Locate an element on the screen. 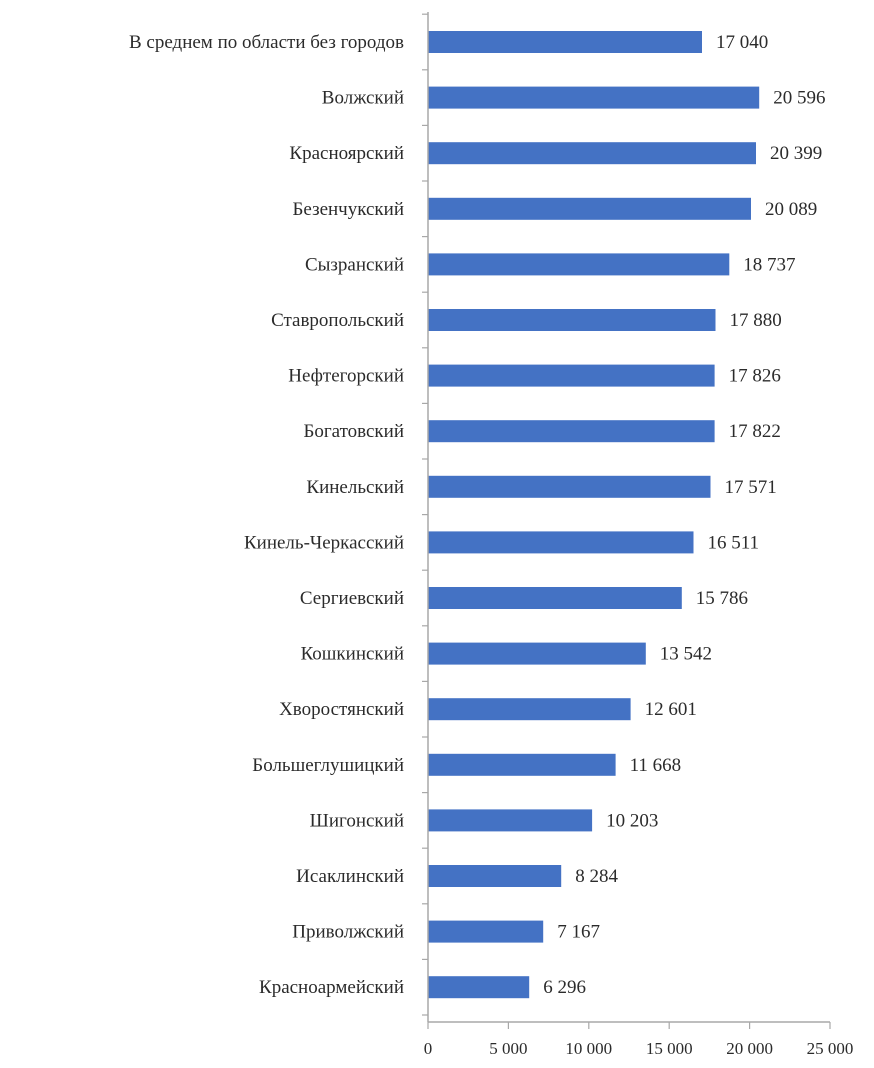  x-tick-label: 25 000 is located at coordinates (830, 1048).